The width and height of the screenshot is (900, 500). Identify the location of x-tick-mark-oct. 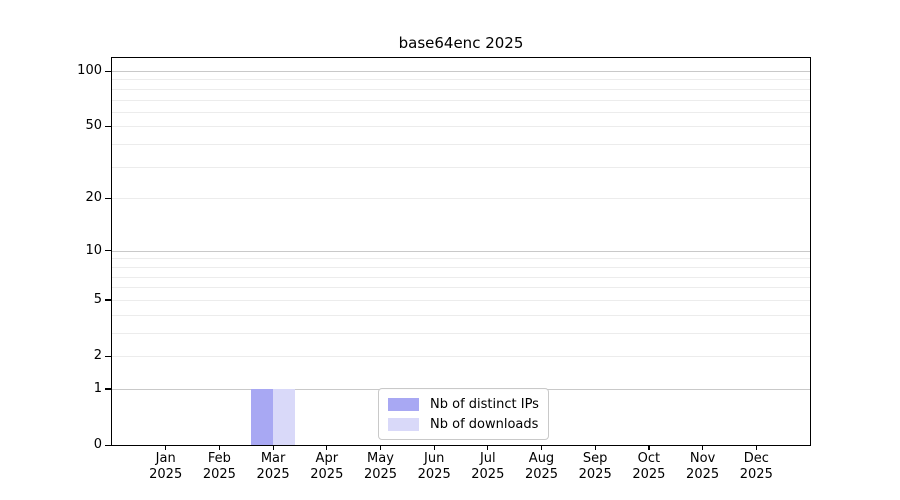
(649, 447).